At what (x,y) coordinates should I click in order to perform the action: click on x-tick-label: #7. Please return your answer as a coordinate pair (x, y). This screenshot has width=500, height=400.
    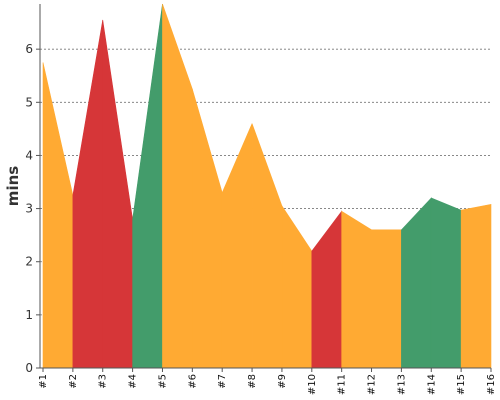
    Looking at the image, I should click on (222, 381).